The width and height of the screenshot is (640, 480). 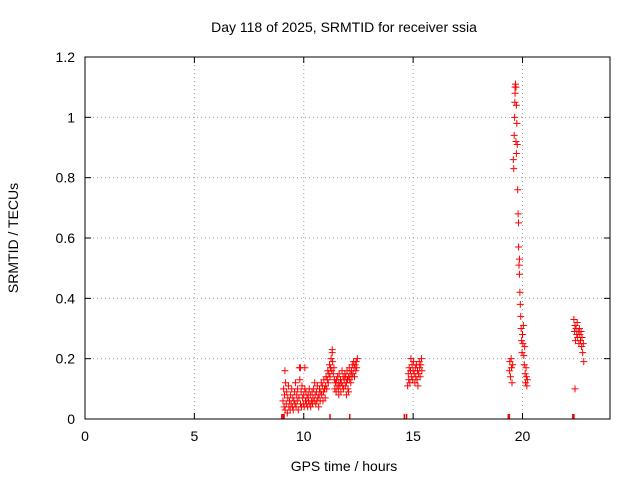 I want to click on rug-marks, so click(x=428, y=416).